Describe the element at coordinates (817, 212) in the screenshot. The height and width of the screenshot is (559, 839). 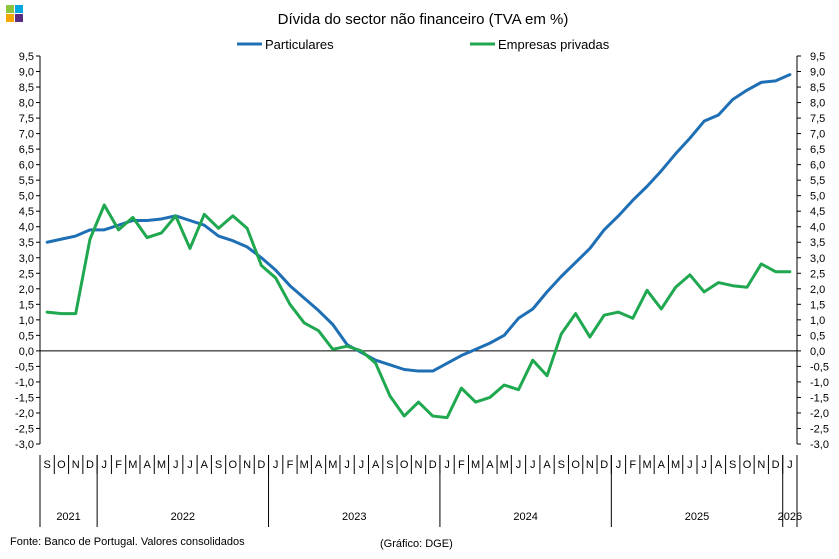
I see `y-tick-label-right: 4,5` at that location.